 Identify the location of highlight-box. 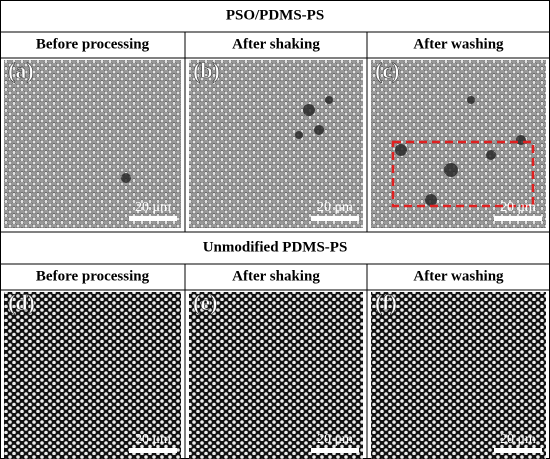
(463, 174).